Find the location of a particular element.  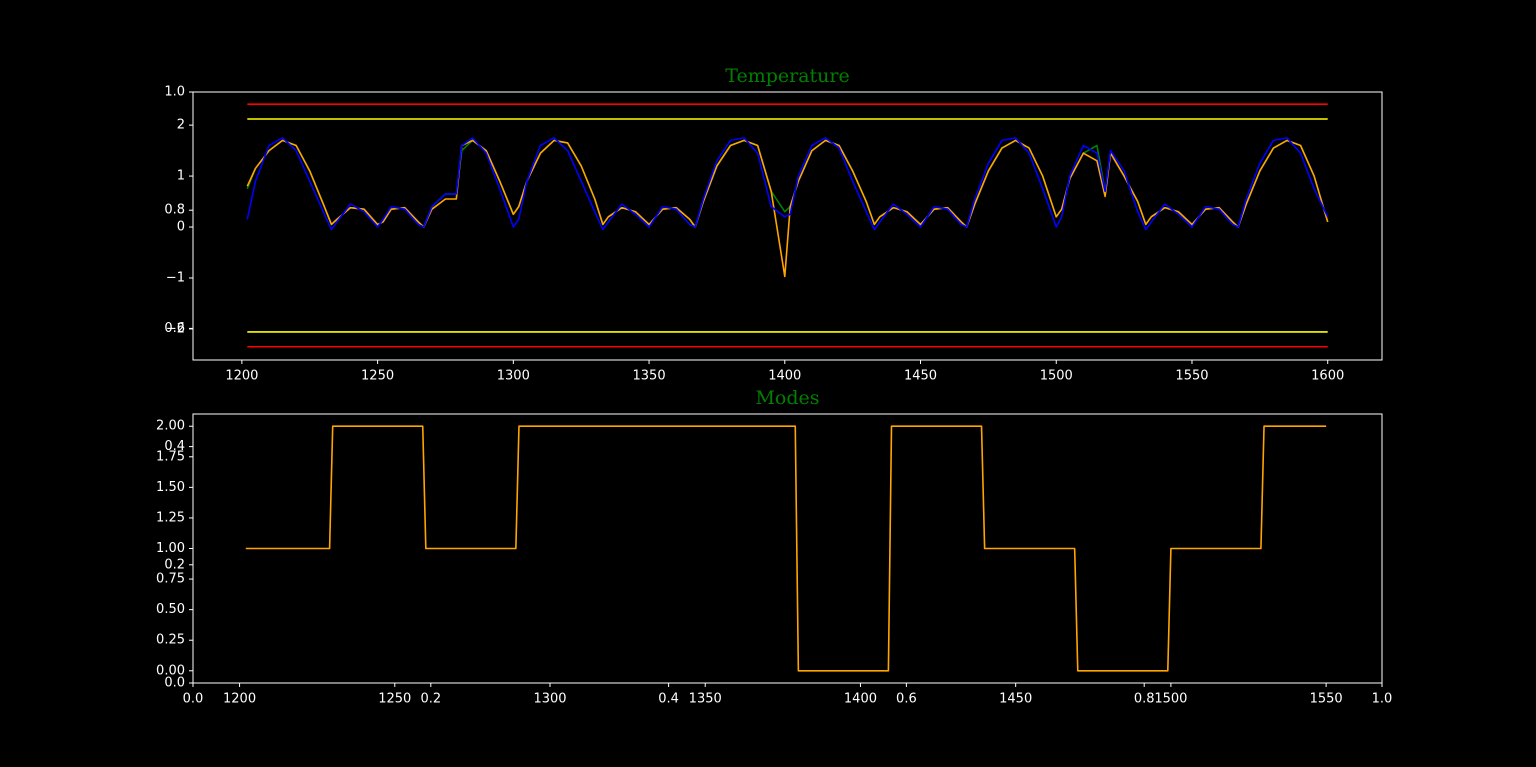

x-tick-label: 0.2 is located at coordinates (430, 699).